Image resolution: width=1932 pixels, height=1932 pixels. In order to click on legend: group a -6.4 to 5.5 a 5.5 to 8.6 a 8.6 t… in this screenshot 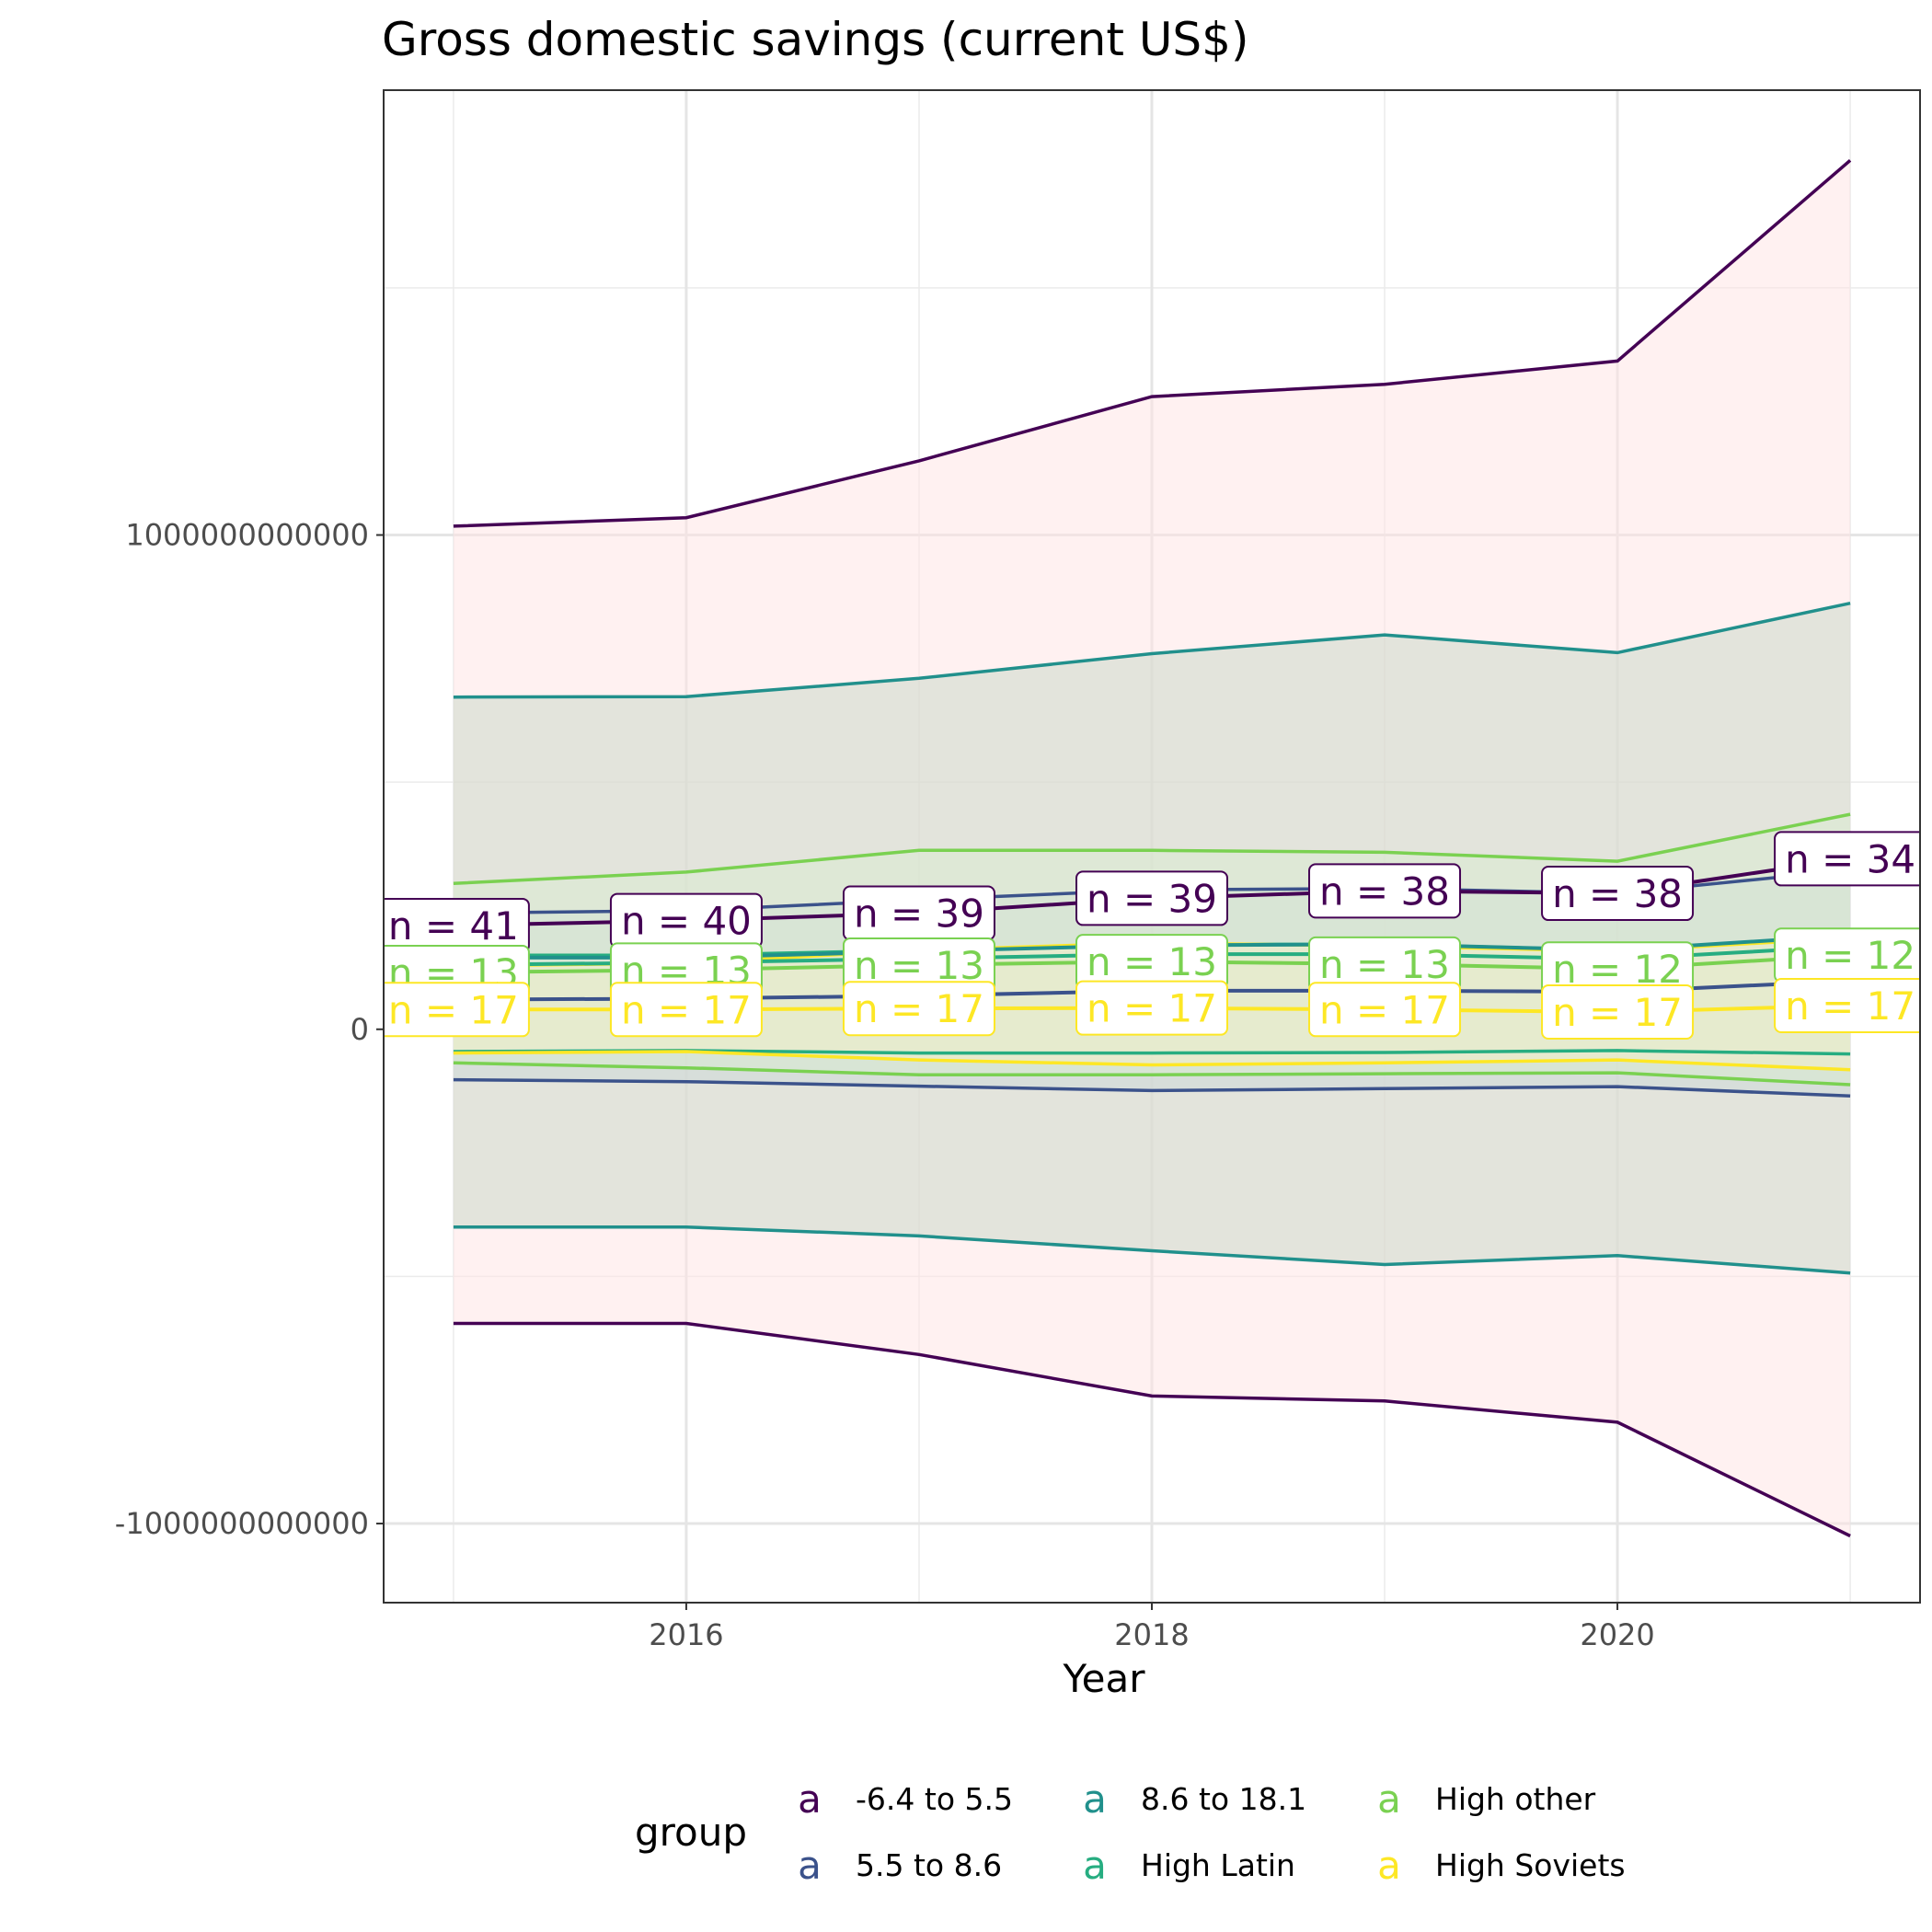, I will do `click(1187, 1835)`.